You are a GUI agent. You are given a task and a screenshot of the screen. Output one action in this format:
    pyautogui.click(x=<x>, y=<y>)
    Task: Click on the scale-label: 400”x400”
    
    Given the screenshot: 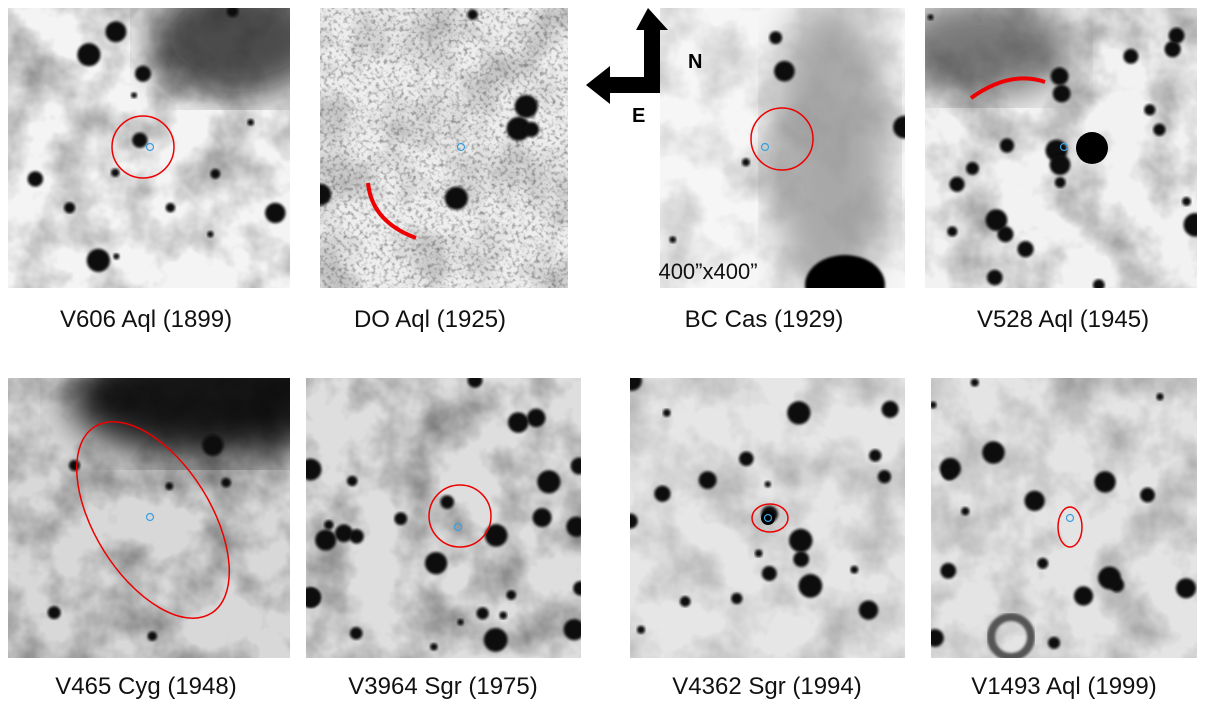 What is the action you would take?
    pyautogui.click(x=707, y=271)
    